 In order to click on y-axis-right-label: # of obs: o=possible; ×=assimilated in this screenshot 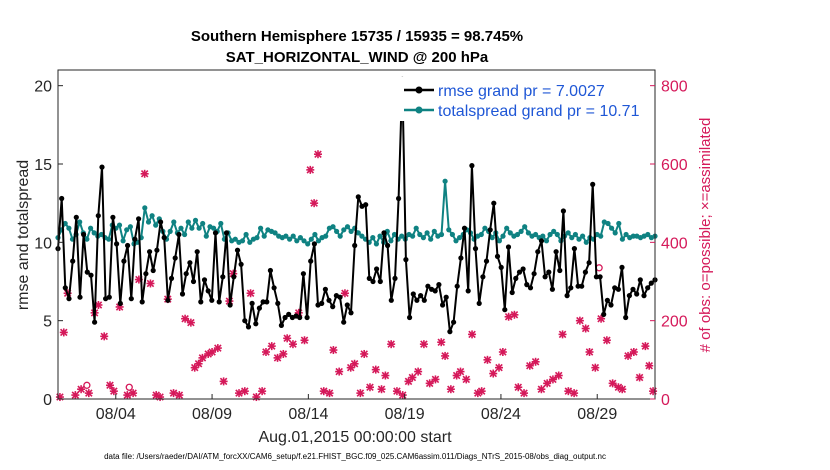, I will do `click(705, 235)`.